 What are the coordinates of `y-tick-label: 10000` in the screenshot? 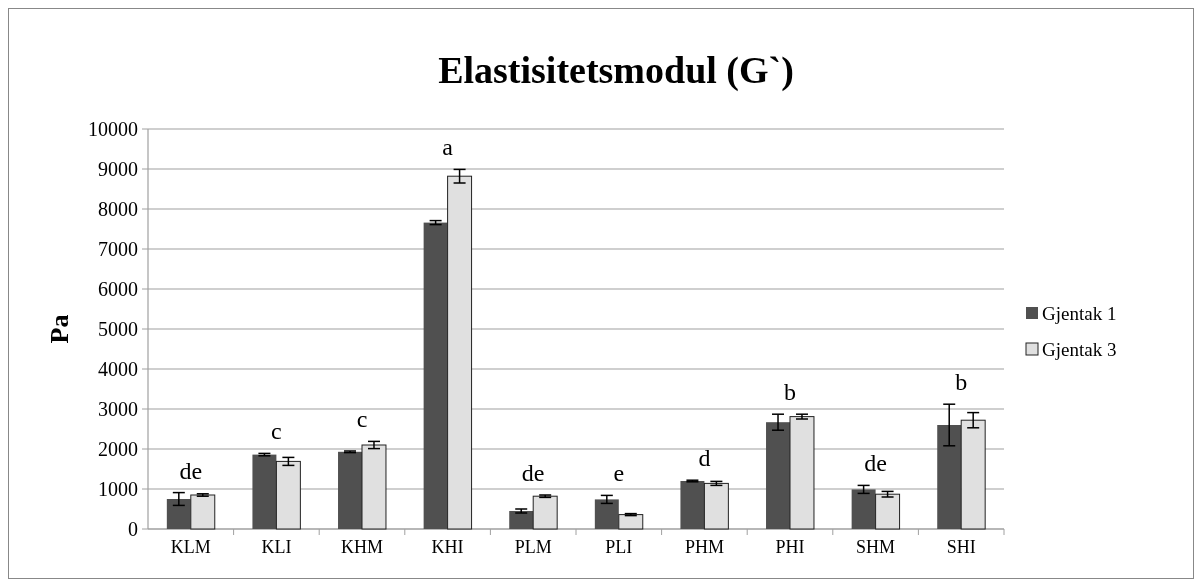 It's located at (113, 129).